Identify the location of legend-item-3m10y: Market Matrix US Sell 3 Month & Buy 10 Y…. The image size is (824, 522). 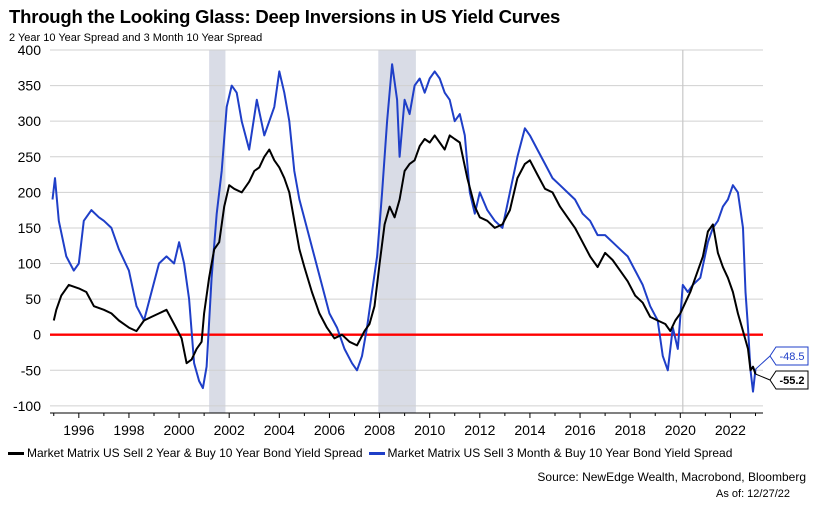
(550, 453).